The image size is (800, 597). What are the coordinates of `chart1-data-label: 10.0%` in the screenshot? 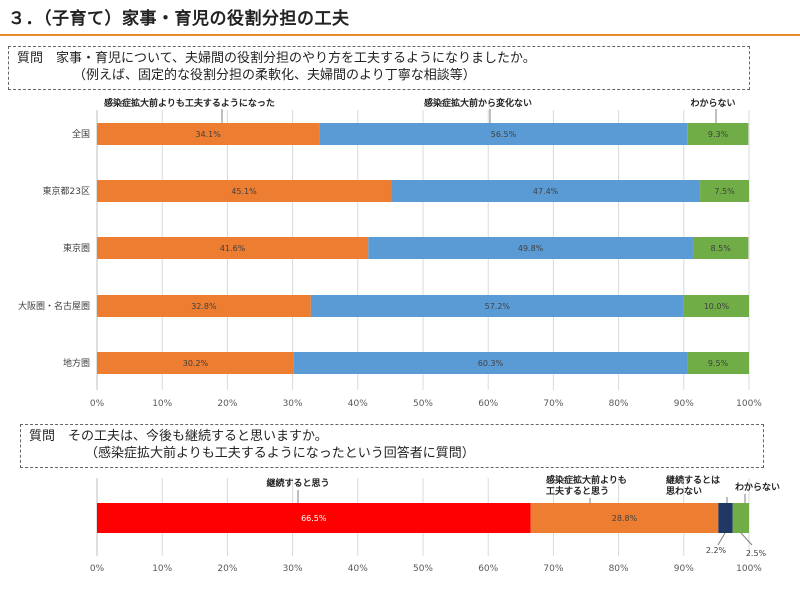 It's located at (717, 306).